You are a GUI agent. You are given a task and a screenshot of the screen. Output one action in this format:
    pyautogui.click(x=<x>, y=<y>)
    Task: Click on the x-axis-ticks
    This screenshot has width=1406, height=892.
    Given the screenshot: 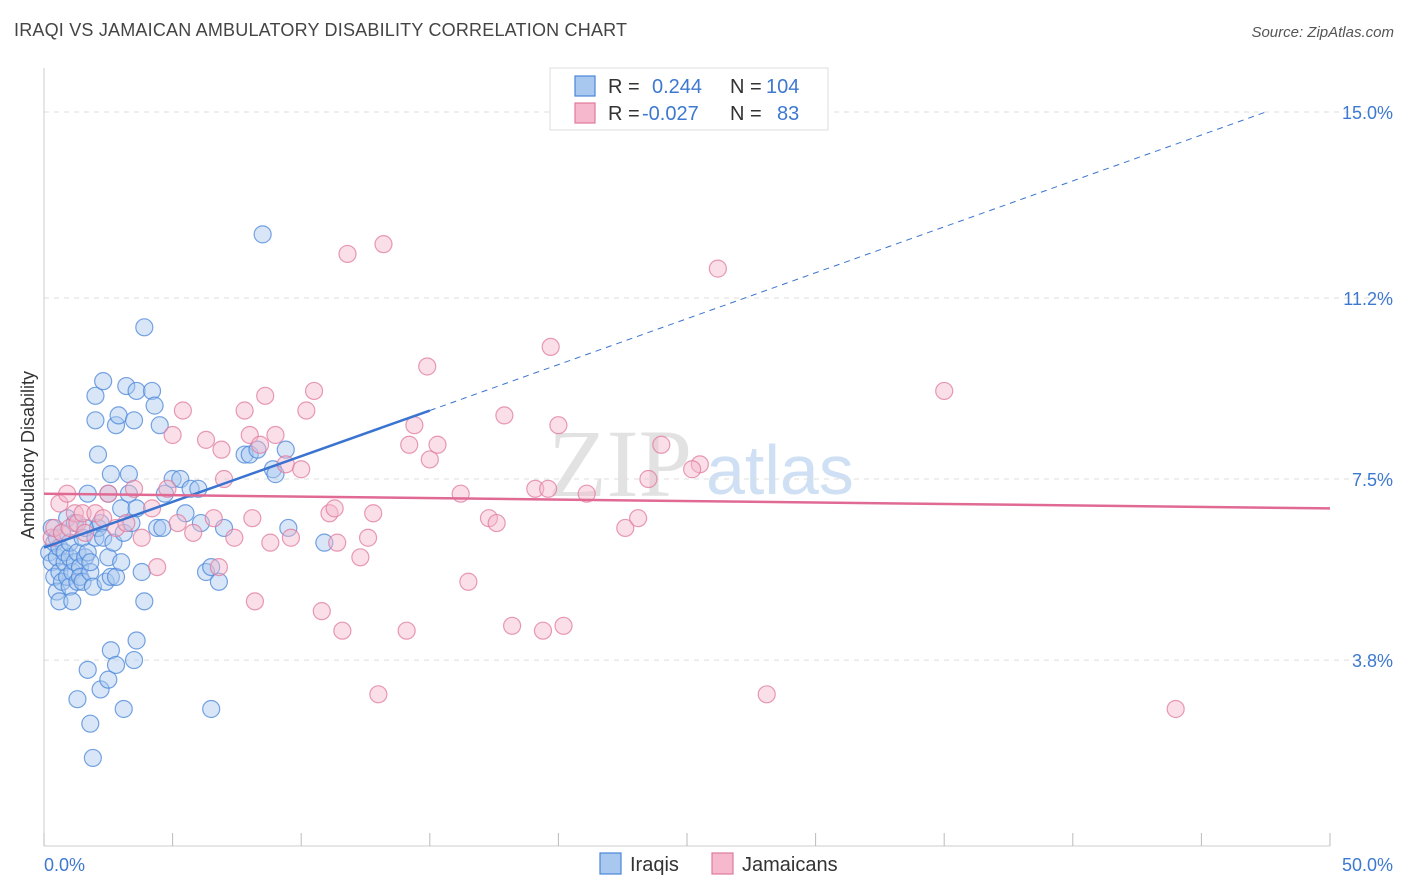 What is the action you would take?
    pyautogui.click(x=687, y=839)
    